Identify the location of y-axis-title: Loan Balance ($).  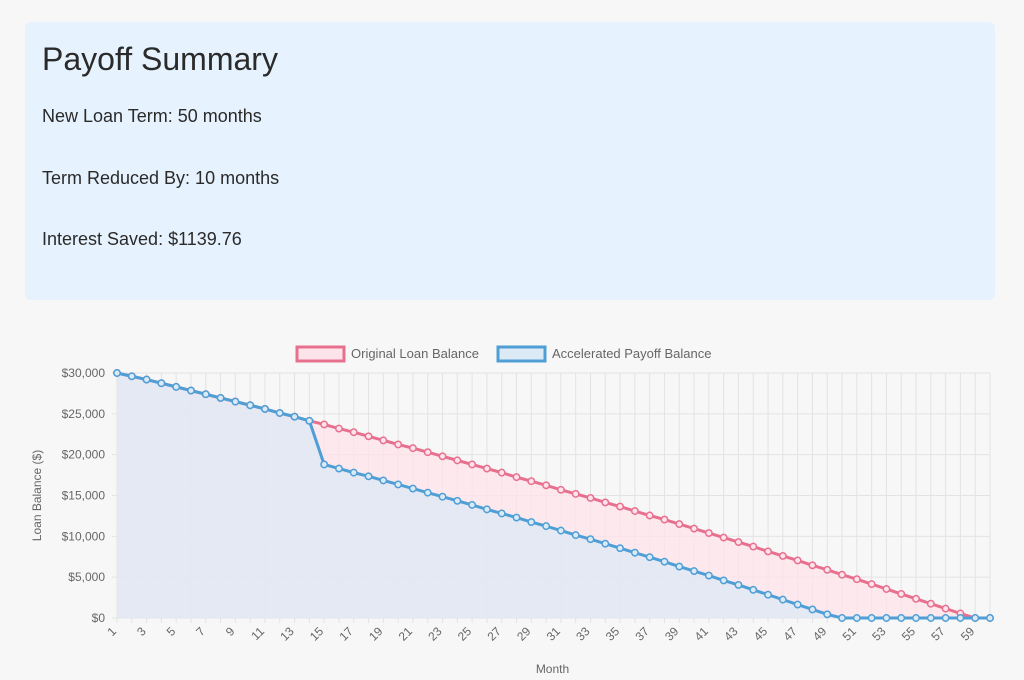
(37, 495).